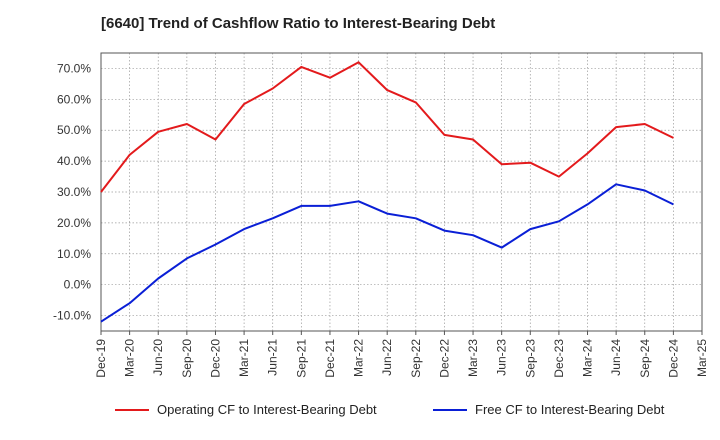 Image resolution: width=720 pixels, height=440 pixels. I want to click on y-tick-label: 30.0%, so click(74, 192).